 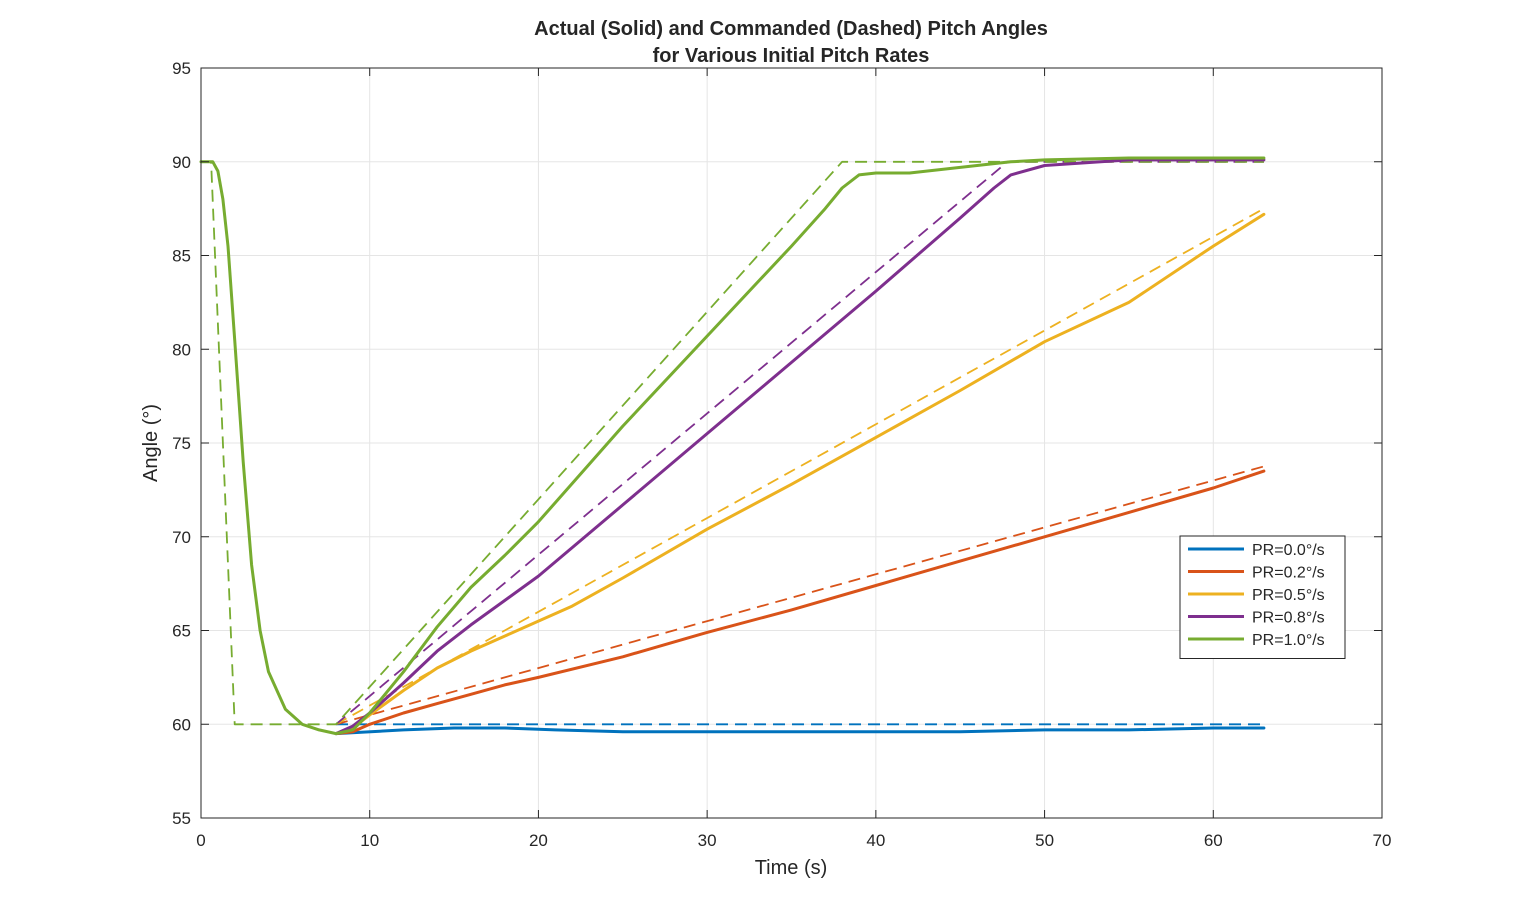 What do you see at coordinates (369, 840) in the screenshot?
I see `x-tick-label: 10` at bounding box center [369, 840].